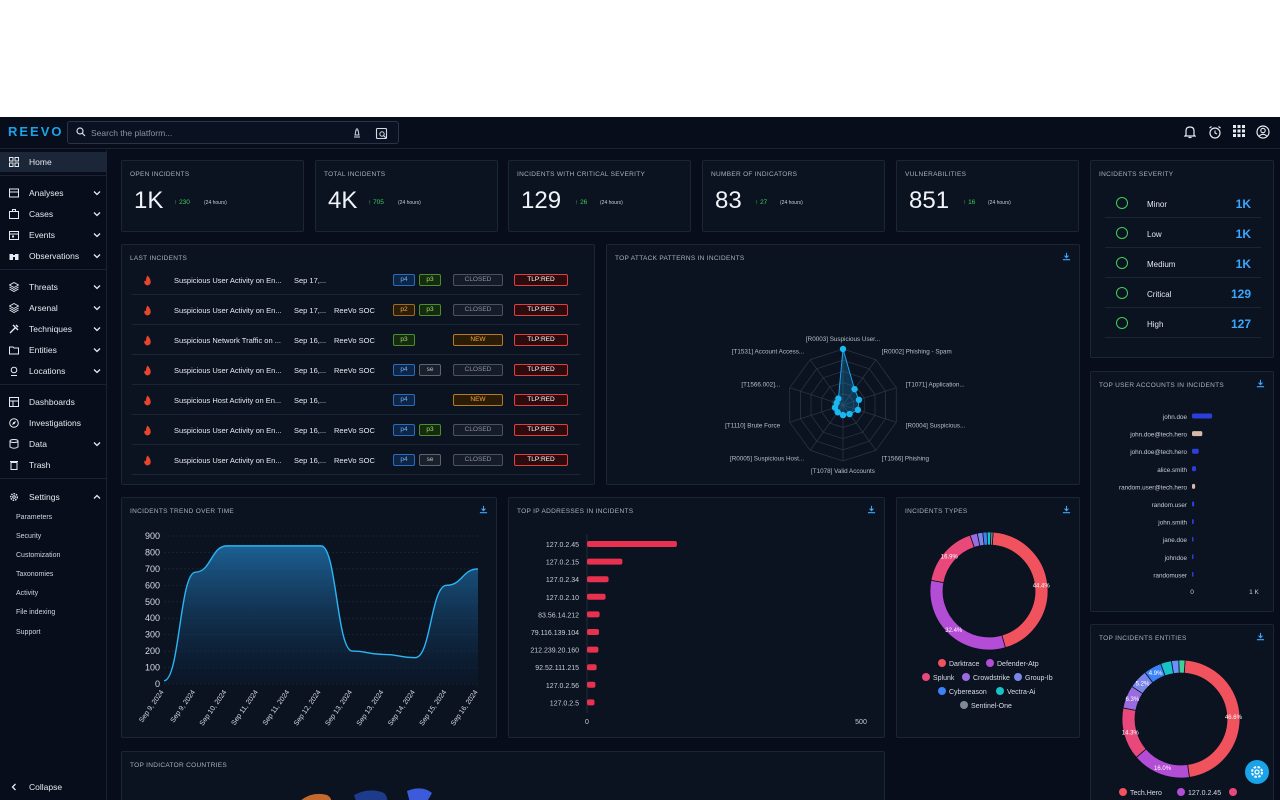  What do you see at coordinates (355, 174) in the screenshot?
I see `kpi-title: TOTAL INCIDENTS` at bounding box center [355, 174].